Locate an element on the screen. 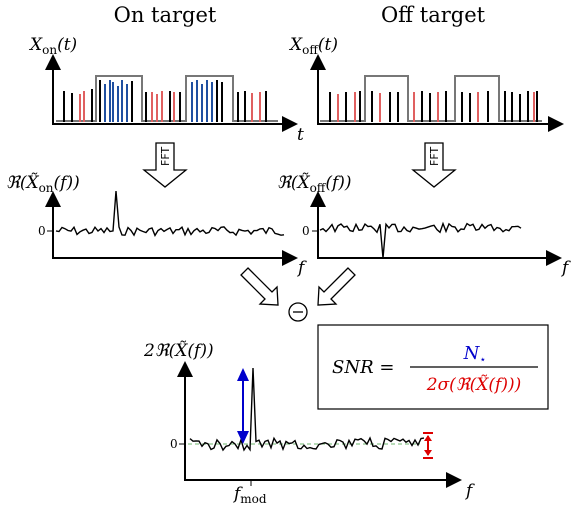 This screenshot has height=507, width=572. fft-arrow-on: FFT is located at coordinates (165, 165).